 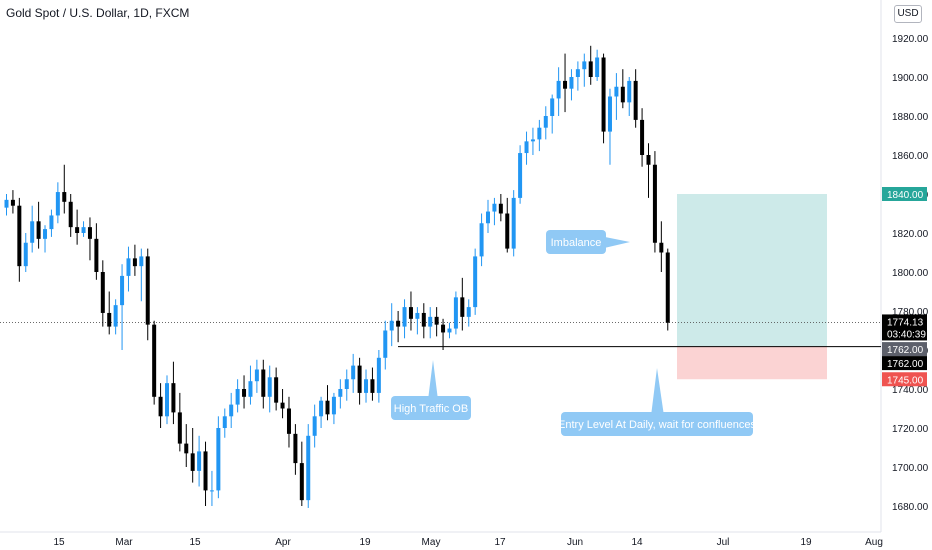 I want to click on x-tick-label: May, so click(x=431, y=542).